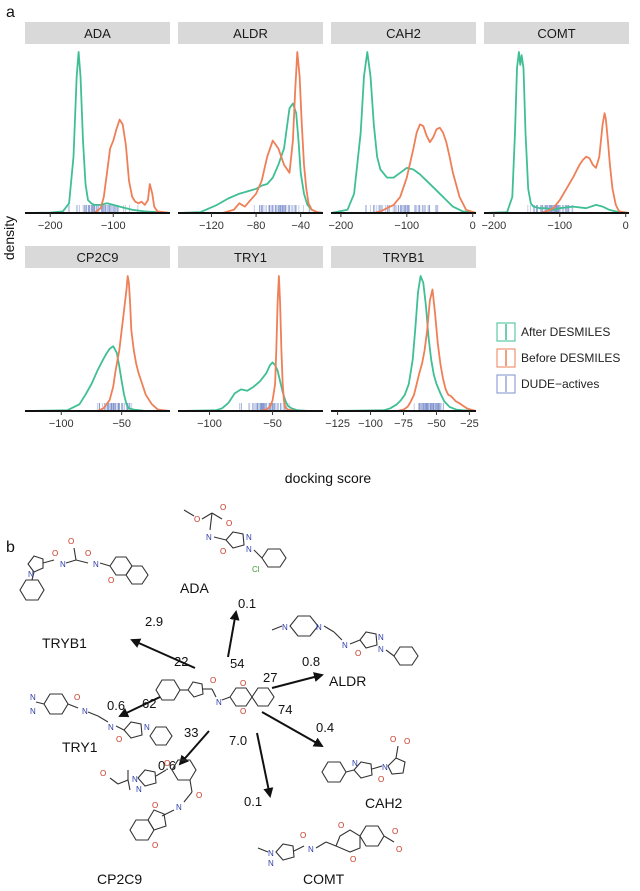 The width and height of the screenshot is (640, 891). What do you see at coordinates (560, 384) in the screenshot?
I see `legend-label-actives: DUDE−actives` at bounding box center [560, 384].